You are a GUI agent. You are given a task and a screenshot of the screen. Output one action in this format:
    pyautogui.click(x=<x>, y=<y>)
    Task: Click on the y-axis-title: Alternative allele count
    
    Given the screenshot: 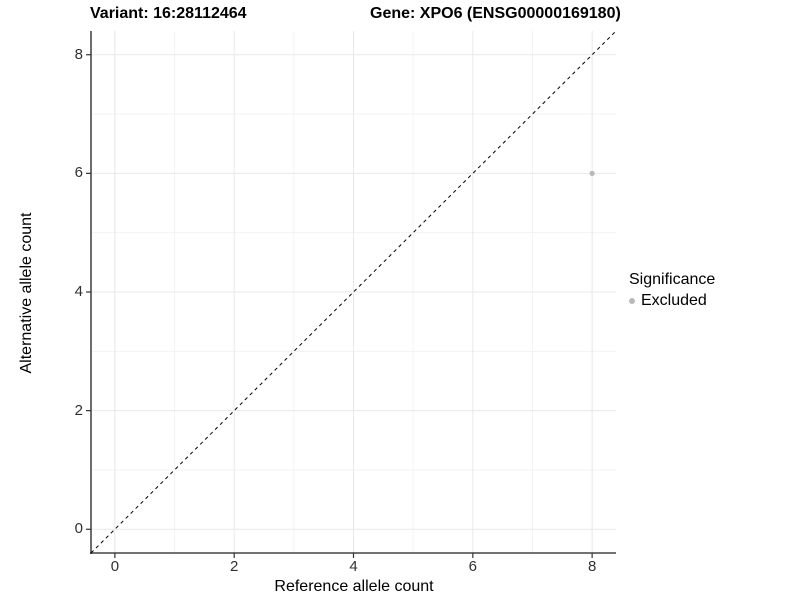 What is the action you would take?
    pyautogui.click(x=26, y=293)
    